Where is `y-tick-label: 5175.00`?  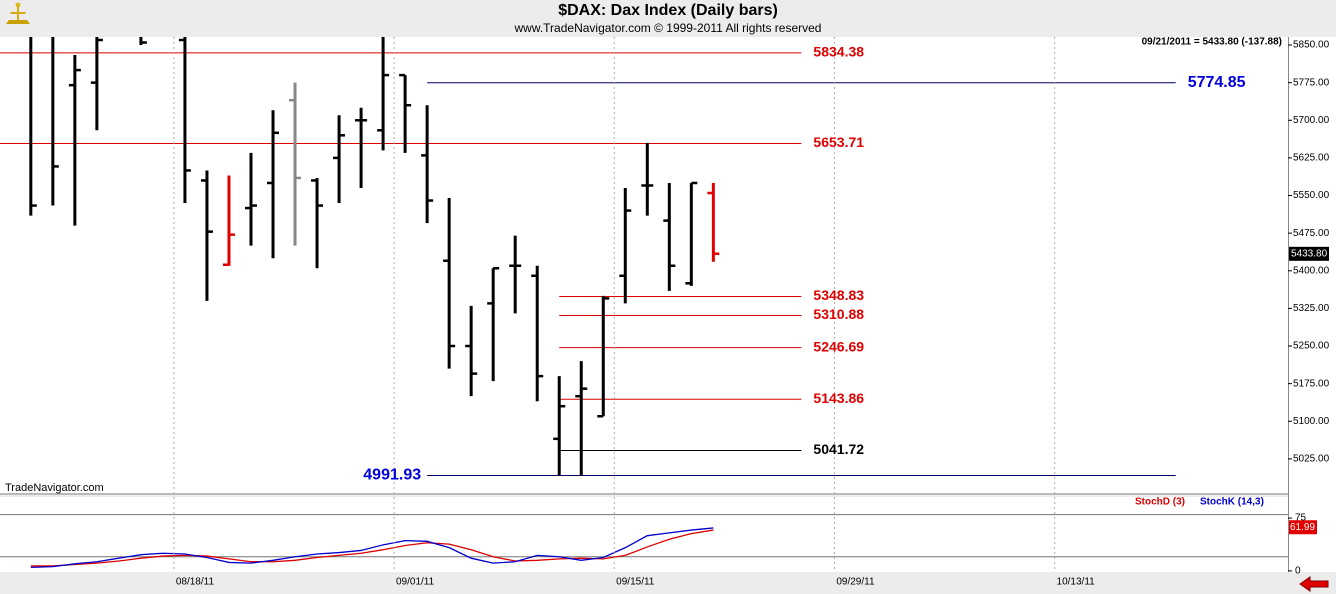
y-tick-label: 5175.00 is located at coordinates (1311, 383).